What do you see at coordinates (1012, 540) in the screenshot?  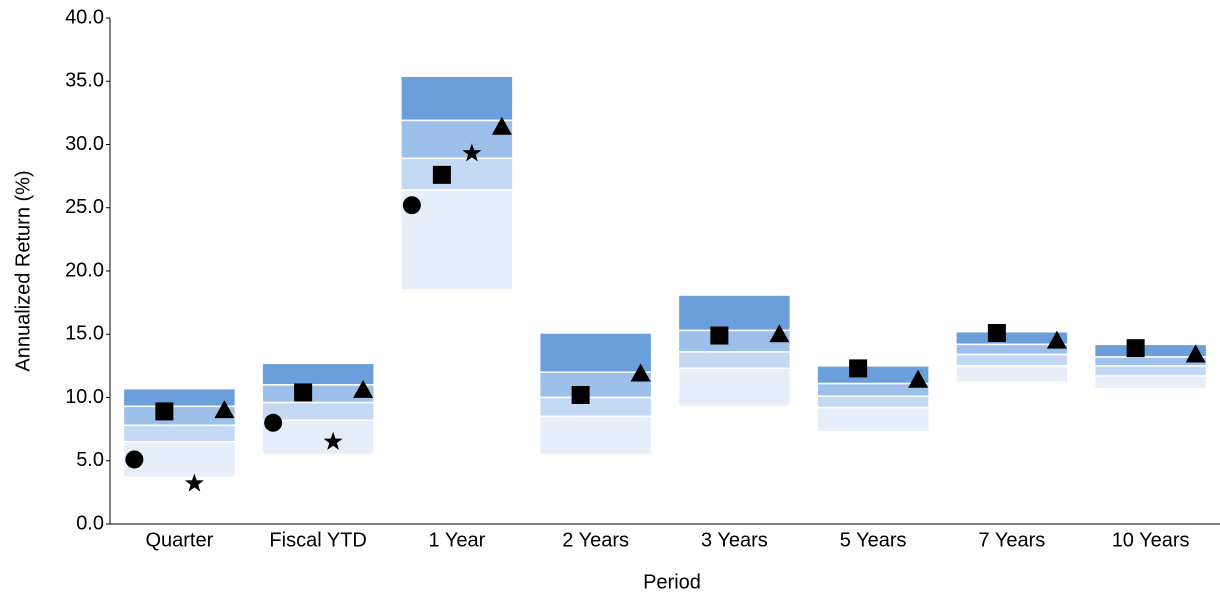 I see `x-tick-label: 7 Years` at bounding box center [1012, 540].